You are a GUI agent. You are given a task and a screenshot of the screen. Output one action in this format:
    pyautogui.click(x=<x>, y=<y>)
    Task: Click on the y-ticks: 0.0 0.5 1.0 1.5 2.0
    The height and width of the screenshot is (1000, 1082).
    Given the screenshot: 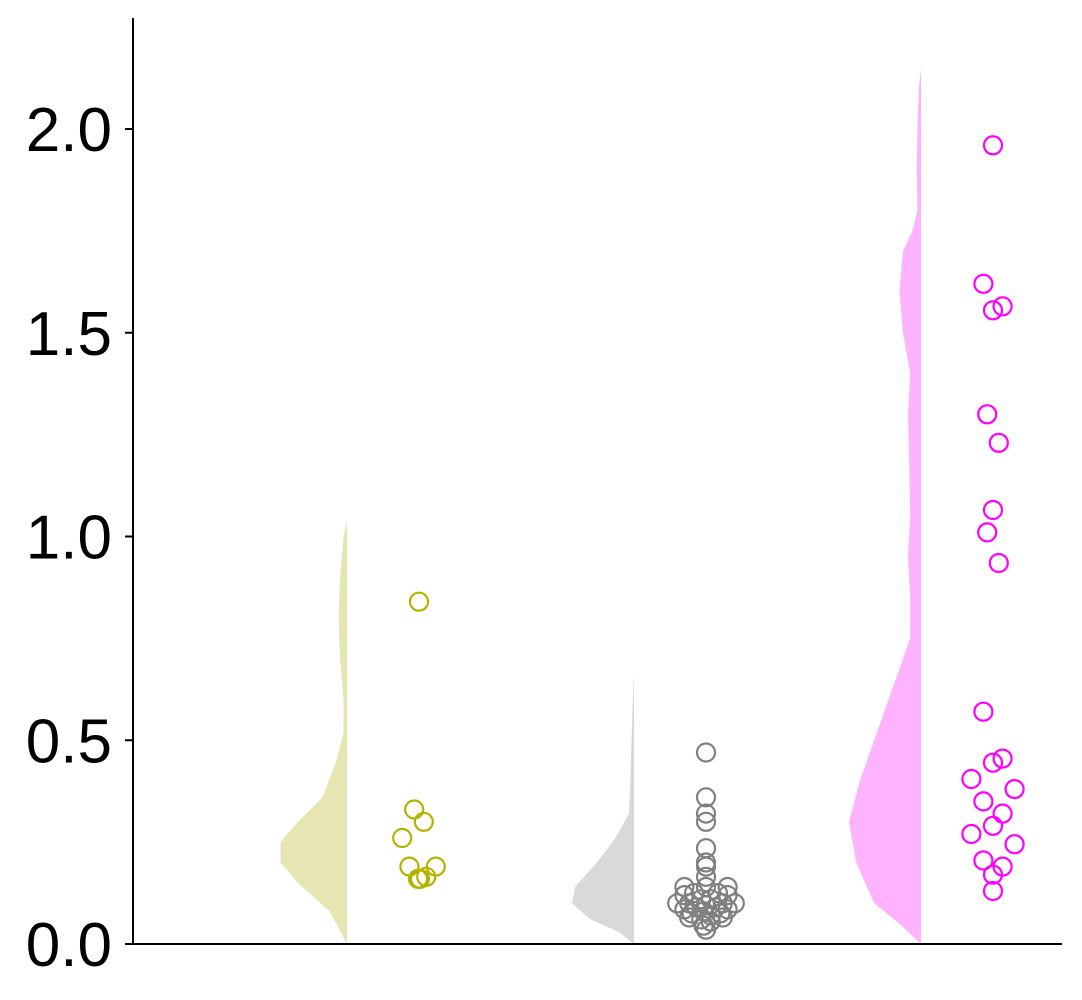 What is the action you would take?
    pyautogui.click(x=79, y=538)
    